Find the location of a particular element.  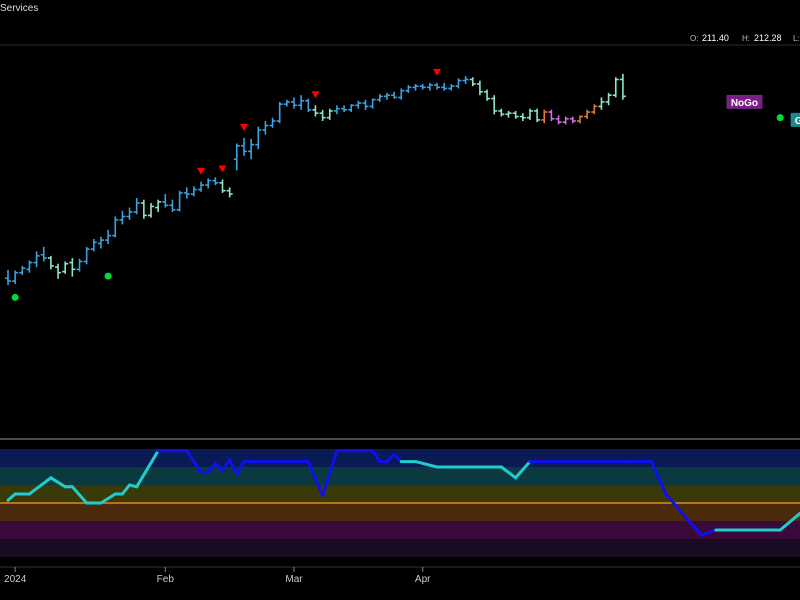

ohlc-high-label: H: is located at coordinates (746, 38).